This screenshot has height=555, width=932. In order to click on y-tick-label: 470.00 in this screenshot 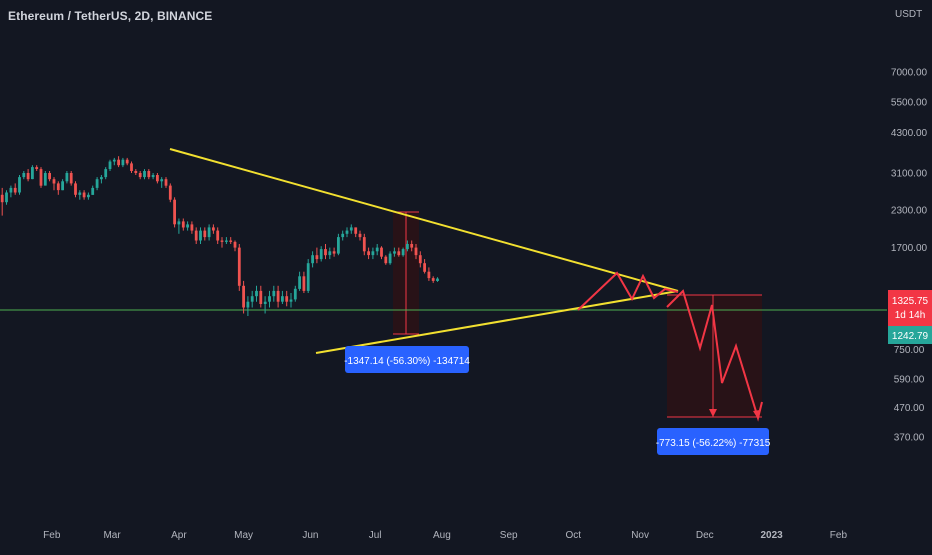, I will do `click(909, 408)`.